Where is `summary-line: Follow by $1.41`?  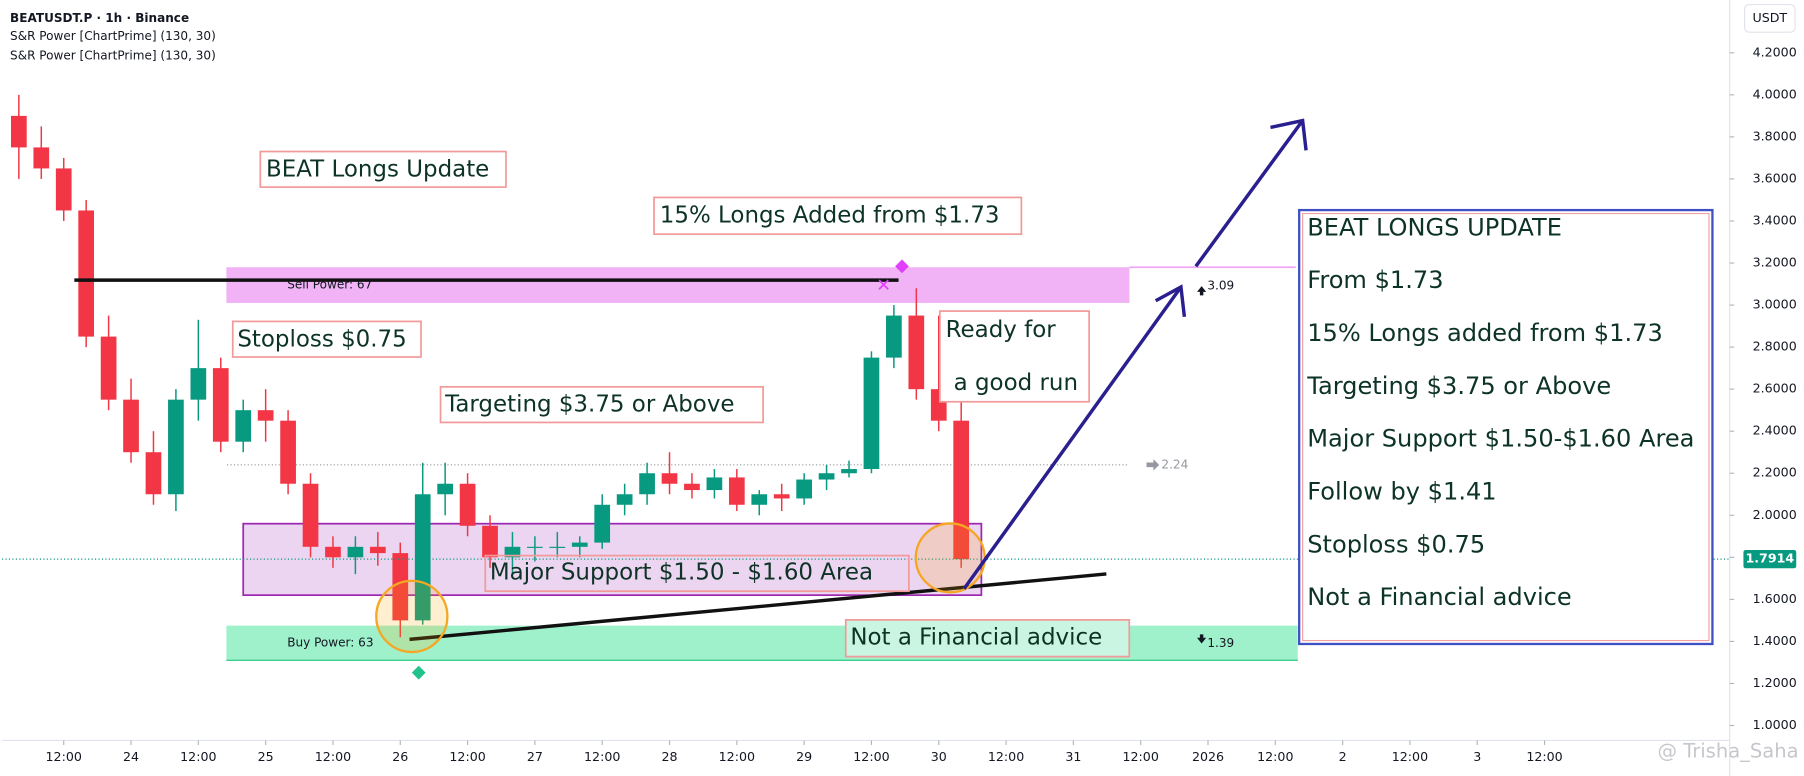 summary-line: Follow by $1.41 is located at coordinates (1401, 491).